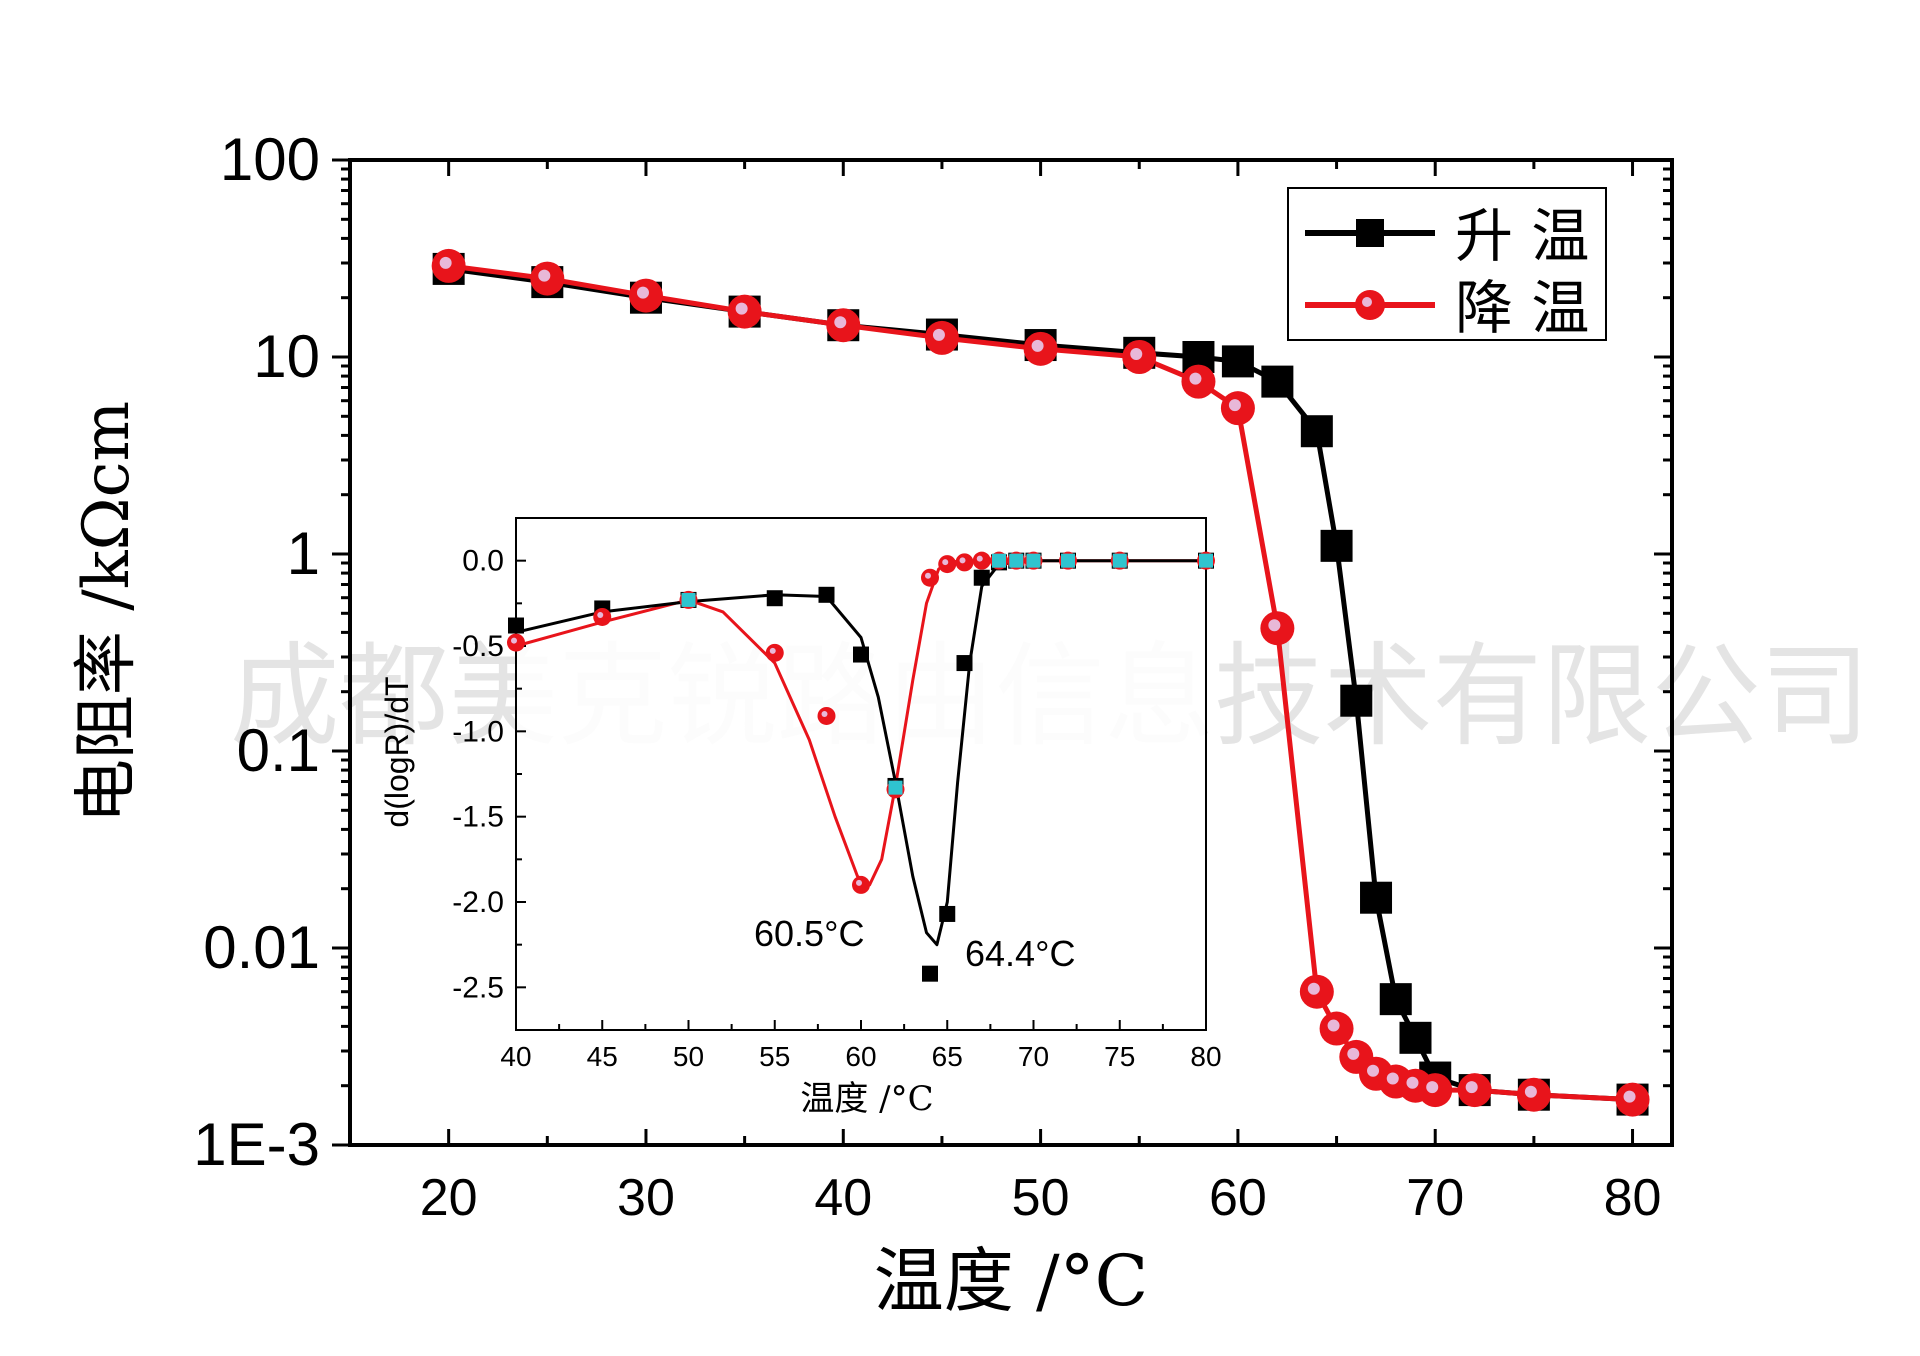 Image resolution: width=1920 pixels, height=1356 pixels. What do you see at coordinates (478, 902) in the screenshot?
I see `inset-y-tick-label: -2.0` at bounding box center [478, 902].